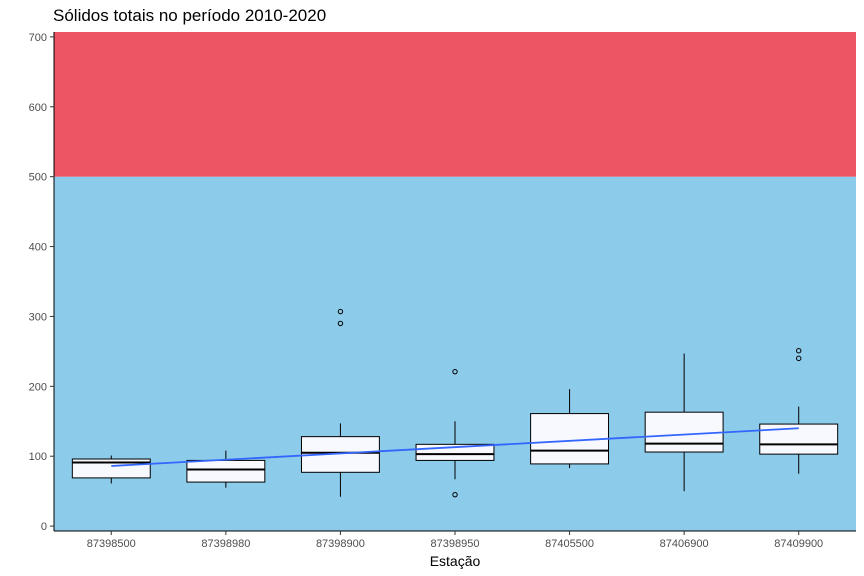 The width and height of the screenshot is (864, 576). What do you see at coordinates (38, 108) in the screenshot?
I see `y-tick-label: 600` at bounding box center [38, 108].